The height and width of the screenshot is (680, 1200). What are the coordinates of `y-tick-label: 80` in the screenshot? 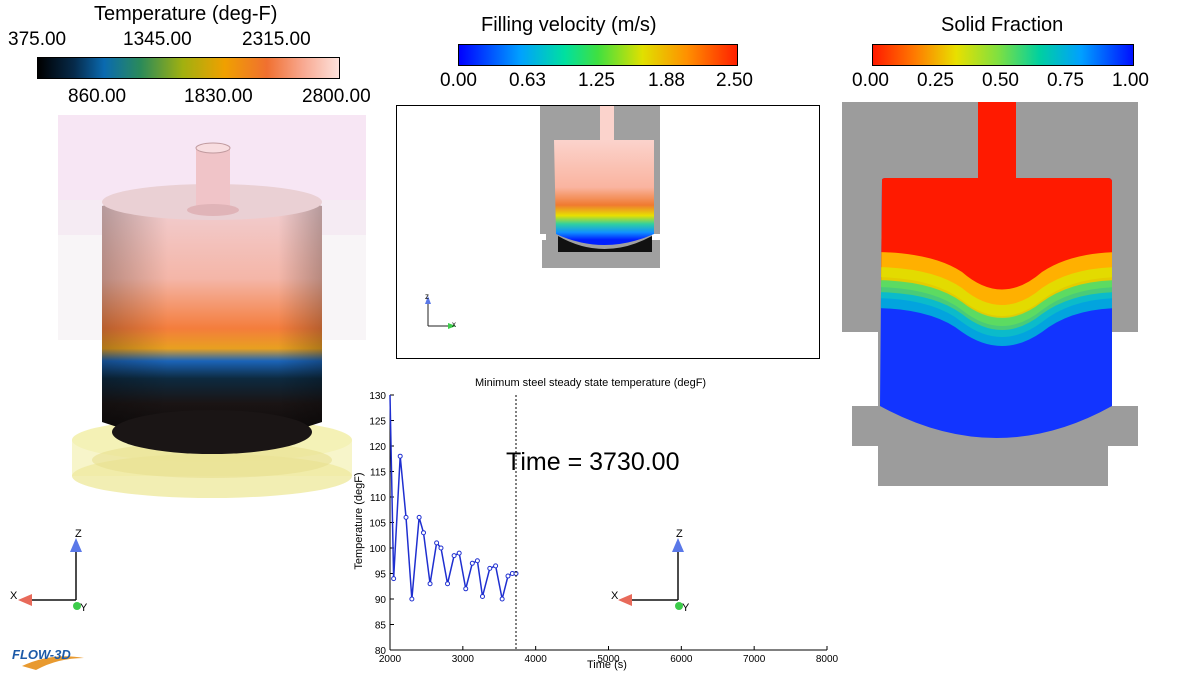 It's located at (381, 651).